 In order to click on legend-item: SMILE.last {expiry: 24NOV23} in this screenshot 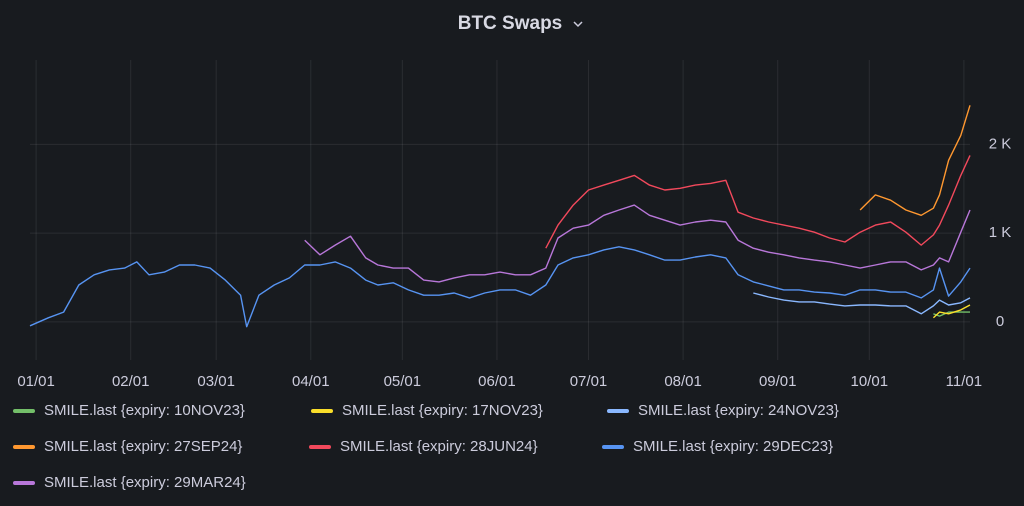, I will do `click(723, 410)`.